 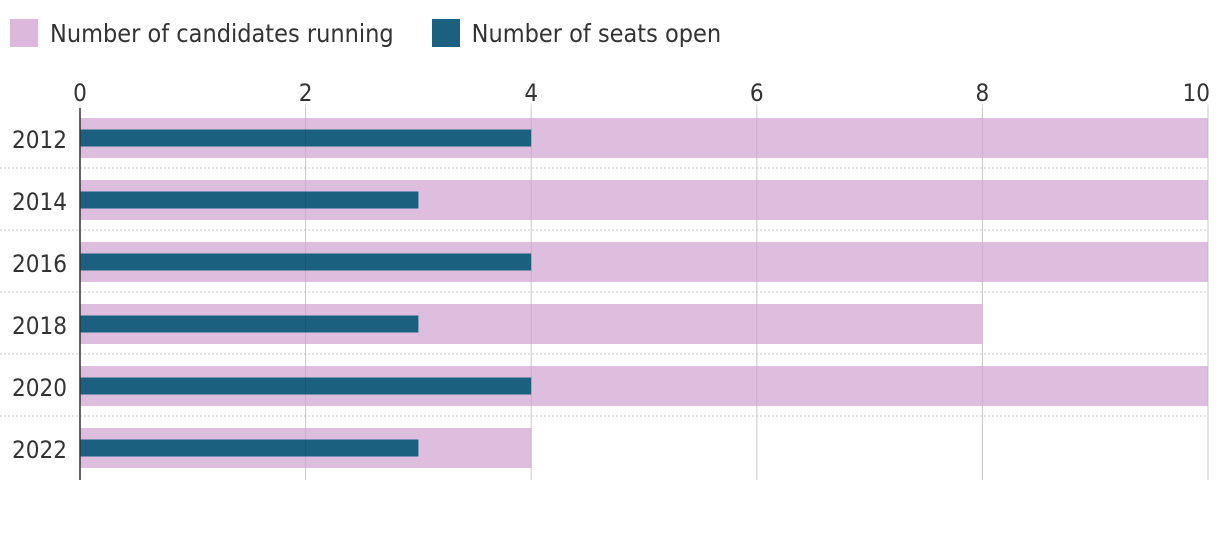 What do you see at coordinates (596, 33) in the screenshot?
I see `legend-label-seats: Number of seats open` at bounding box center [596, 33].